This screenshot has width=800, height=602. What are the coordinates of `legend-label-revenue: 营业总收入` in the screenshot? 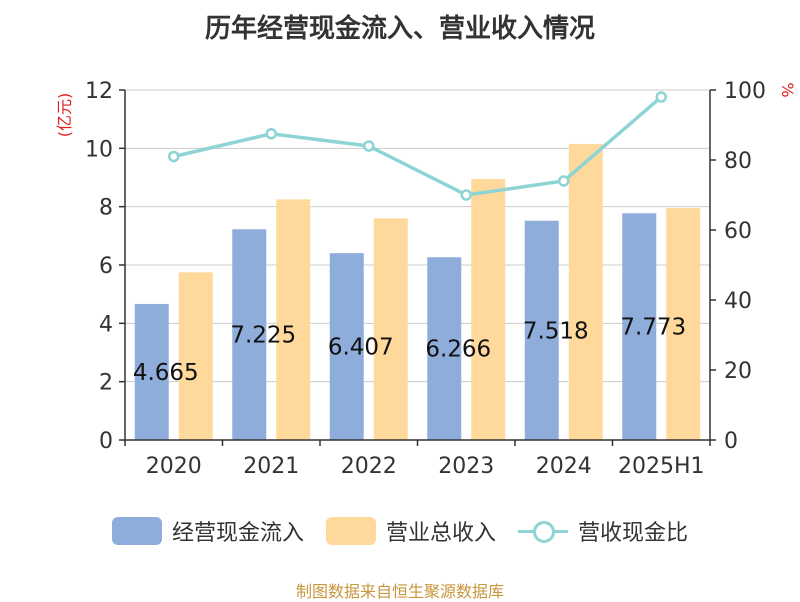 It's located at (440, 533).